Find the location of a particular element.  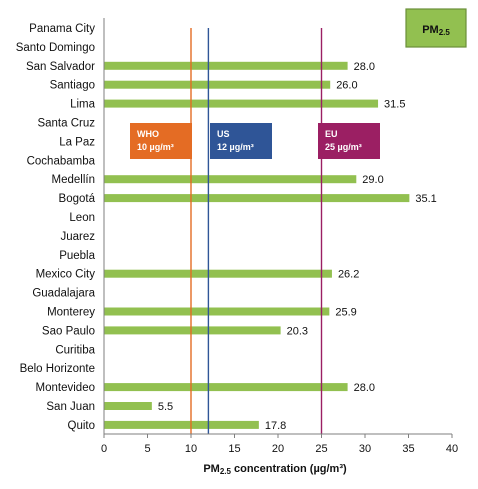

category-label: Sao Paulo is located at coordinates (68, 331).